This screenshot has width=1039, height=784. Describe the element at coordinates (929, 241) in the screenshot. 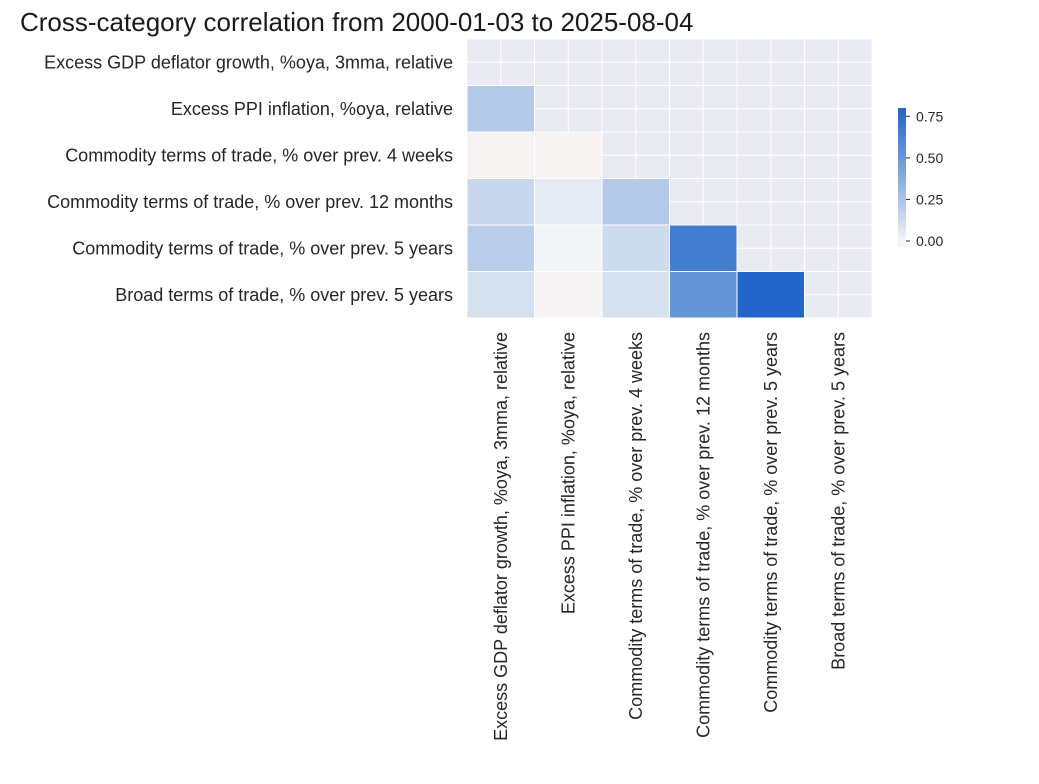

I see `colorbar-tick-label: 0.00` at that location.